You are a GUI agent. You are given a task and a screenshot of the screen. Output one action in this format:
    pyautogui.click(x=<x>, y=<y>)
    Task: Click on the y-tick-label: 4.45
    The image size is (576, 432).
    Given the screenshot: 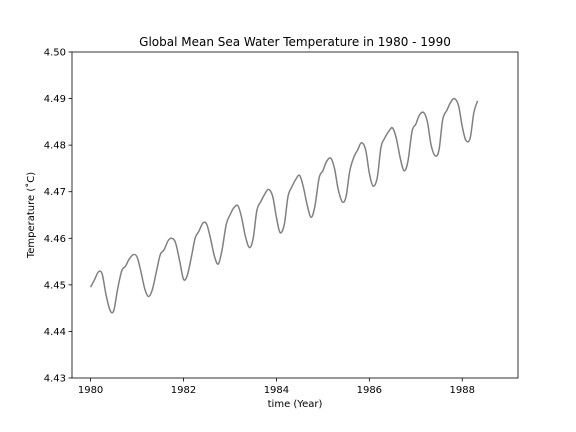 What is the action you would take?
    pyautogui.click(x=55, y=285)
    